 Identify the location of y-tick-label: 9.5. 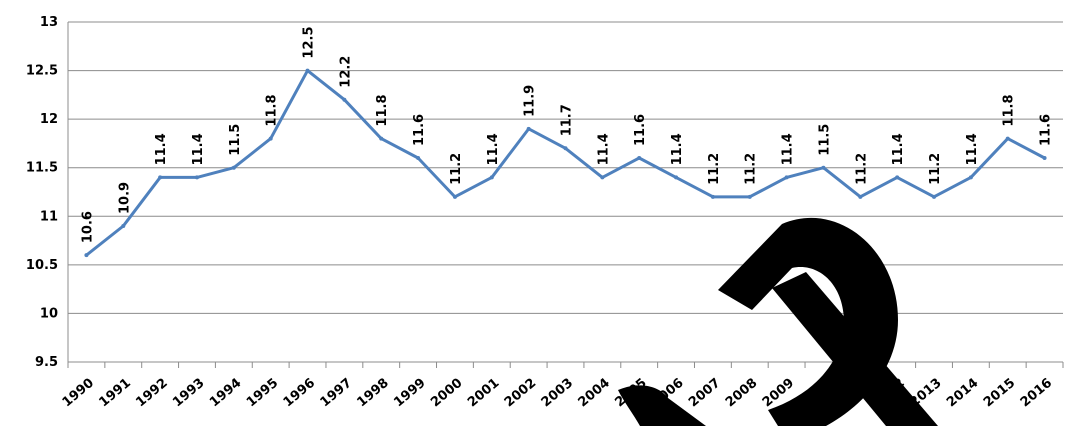
(46, 362).